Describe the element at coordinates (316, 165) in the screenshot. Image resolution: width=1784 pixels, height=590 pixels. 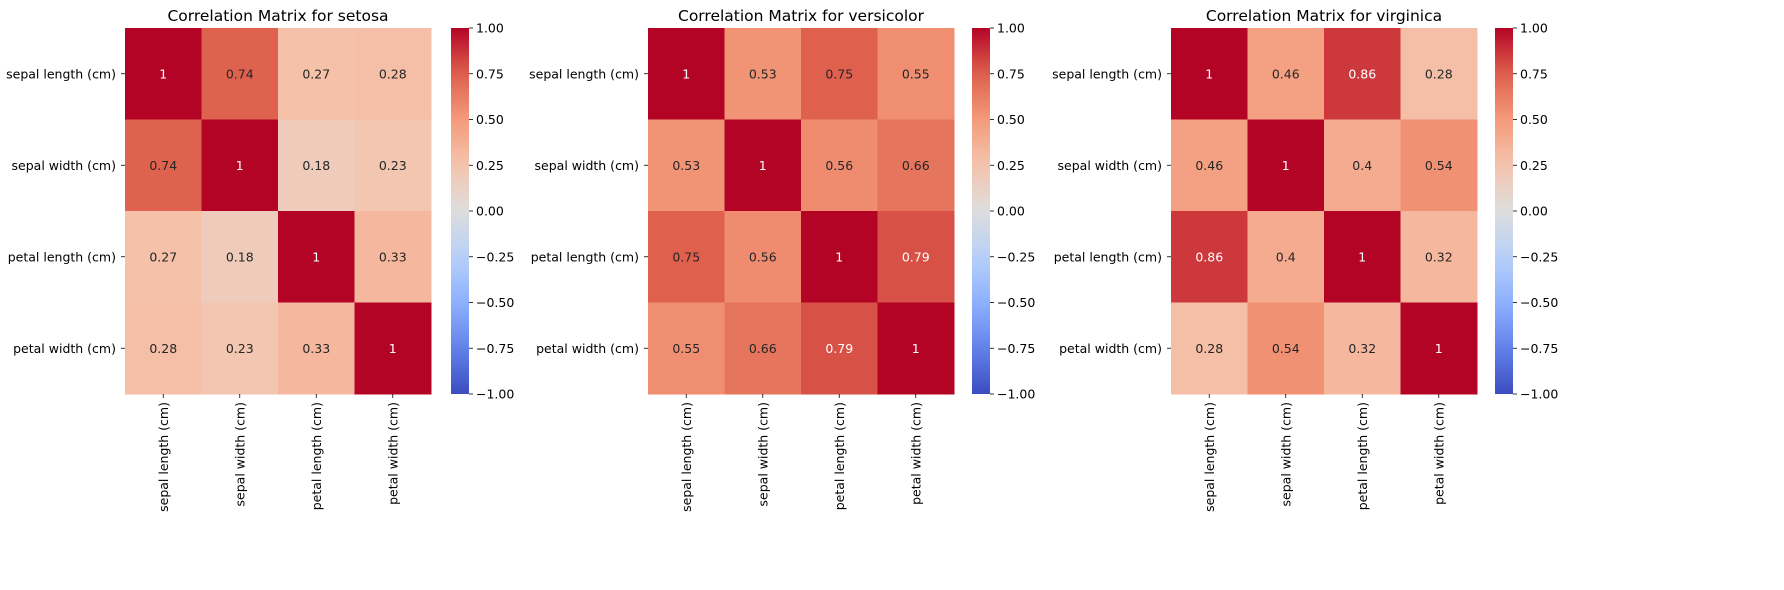
I see `cell-value-label: 0.18` at that location.